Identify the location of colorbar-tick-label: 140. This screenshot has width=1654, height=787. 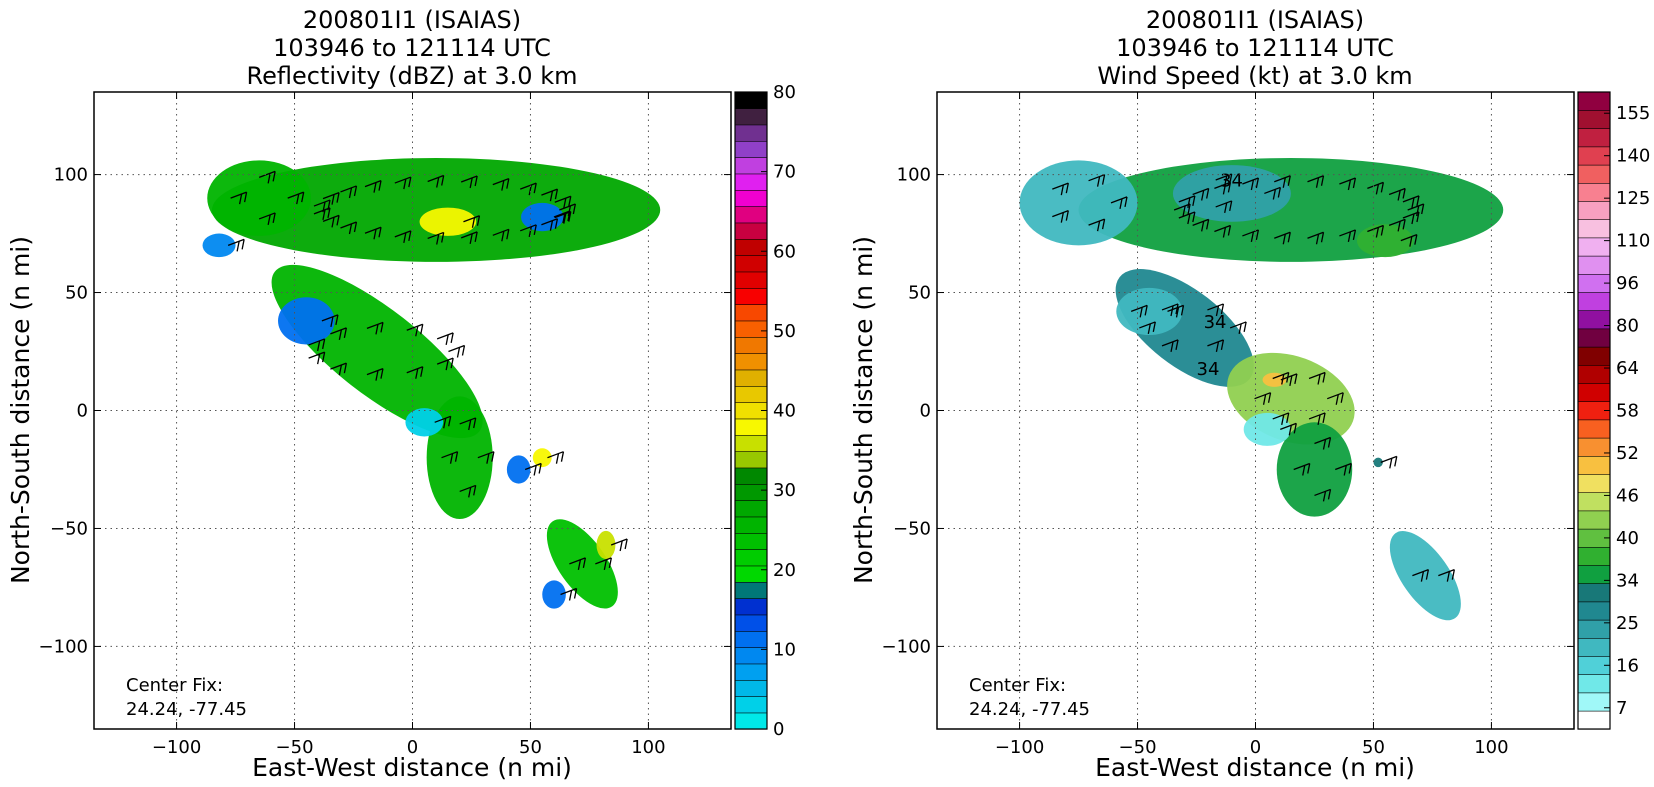
(1633, 156).